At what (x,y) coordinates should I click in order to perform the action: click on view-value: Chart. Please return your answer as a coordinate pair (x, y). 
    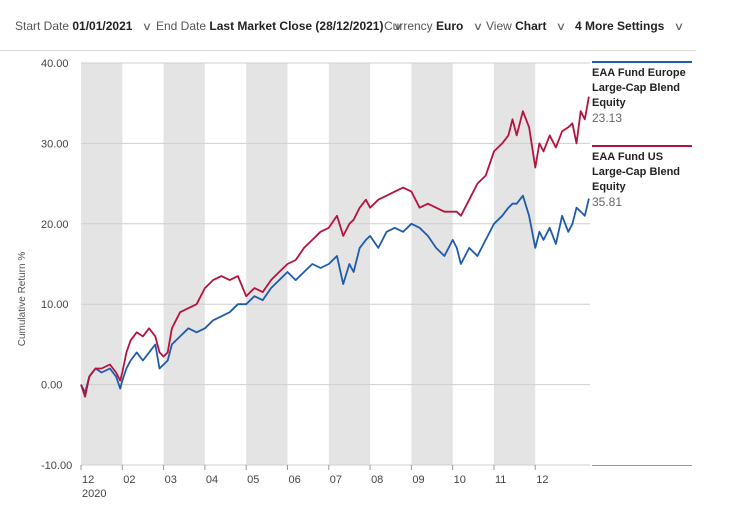
    Looking at the image, I should click on (531, 26).